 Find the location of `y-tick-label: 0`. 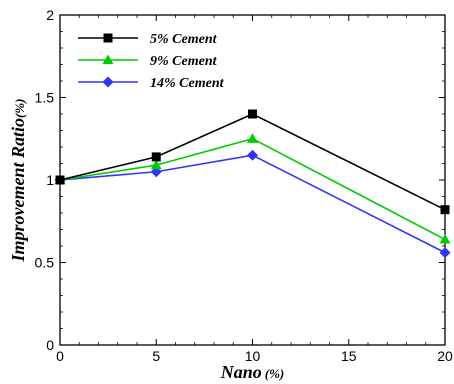

y-tick-label: 0 is located at coordinates (50, 345).